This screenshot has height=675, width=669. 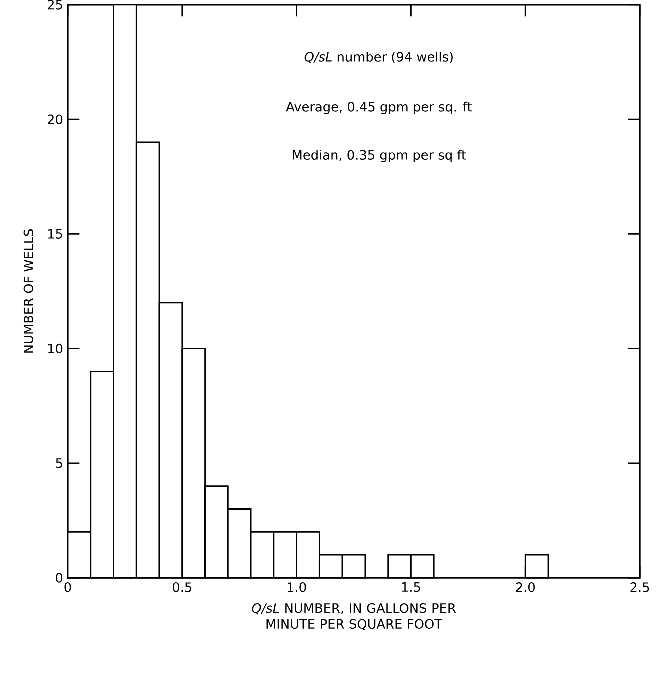 I want to click on x-tick-label: 2.5, so click(x=640, y=587).